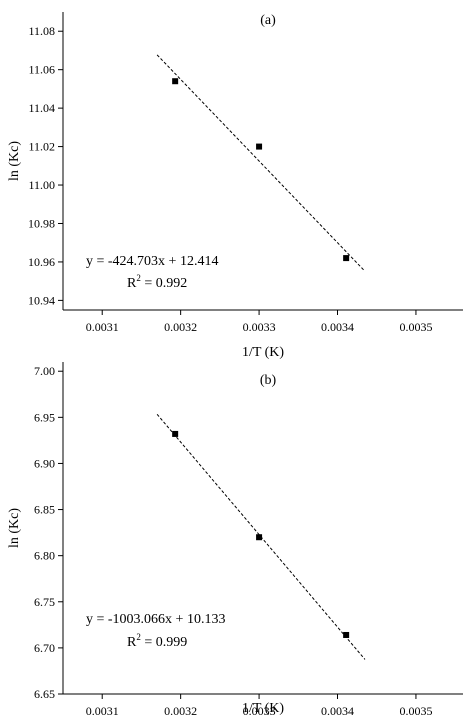 This screenshot has height=718, width=474. Describe the element at coordinates (44, 463) in the screenshot. I see `panel-b-y-tick-label: 6.90` at that location.